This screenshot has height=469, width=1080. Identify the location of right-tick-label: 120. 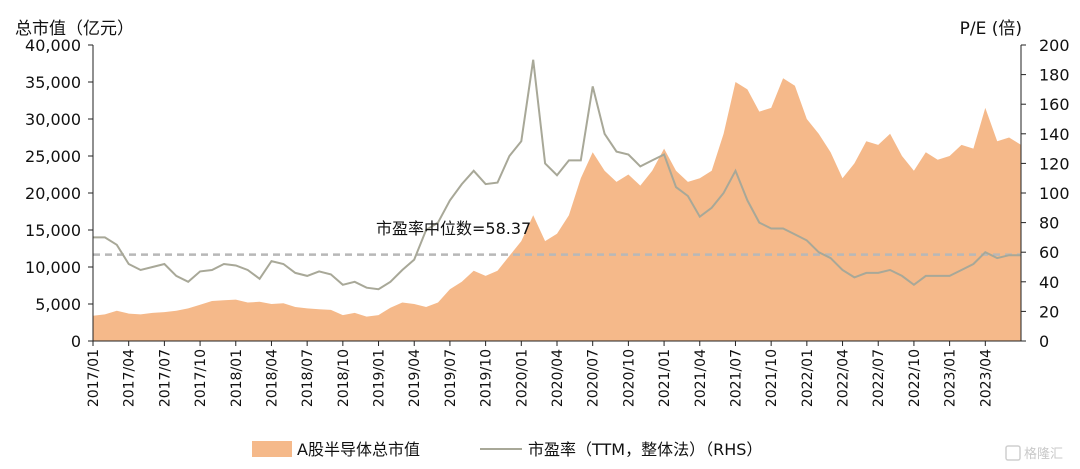
(1054, 163).